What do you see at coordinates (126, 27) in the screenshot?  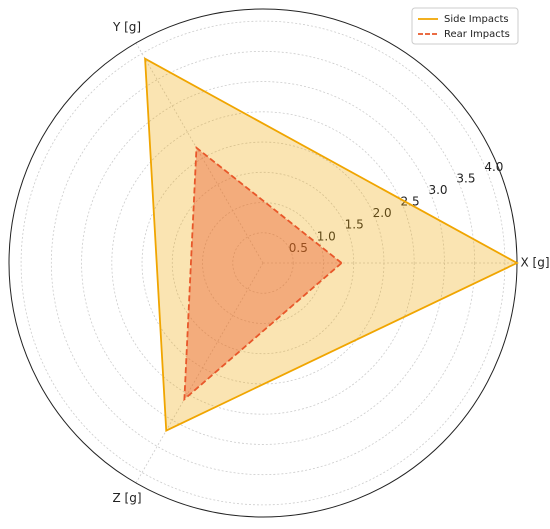 I see `category-label: Y [g]` at bounding box center [126, 27].